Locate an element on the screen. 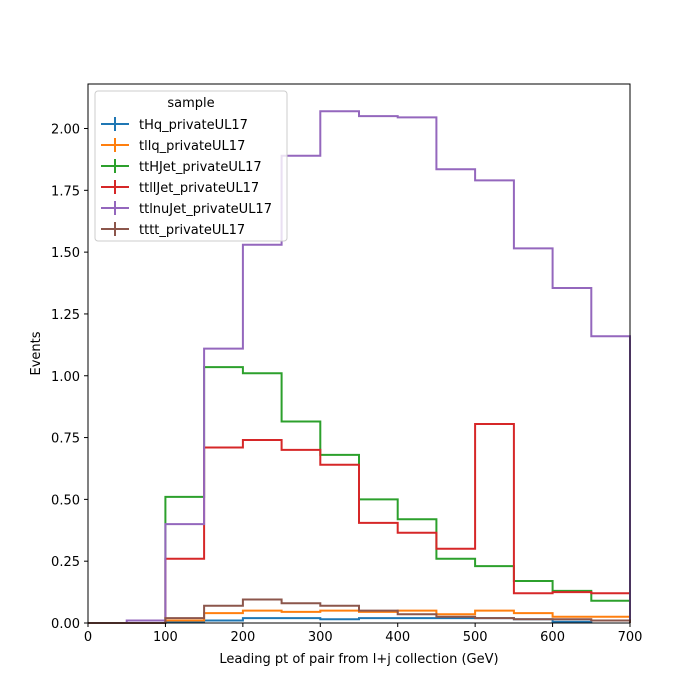 This screenshot has height=700, width=700. y-tick-label-6: 1.50 is located at coordinates (65, 253).